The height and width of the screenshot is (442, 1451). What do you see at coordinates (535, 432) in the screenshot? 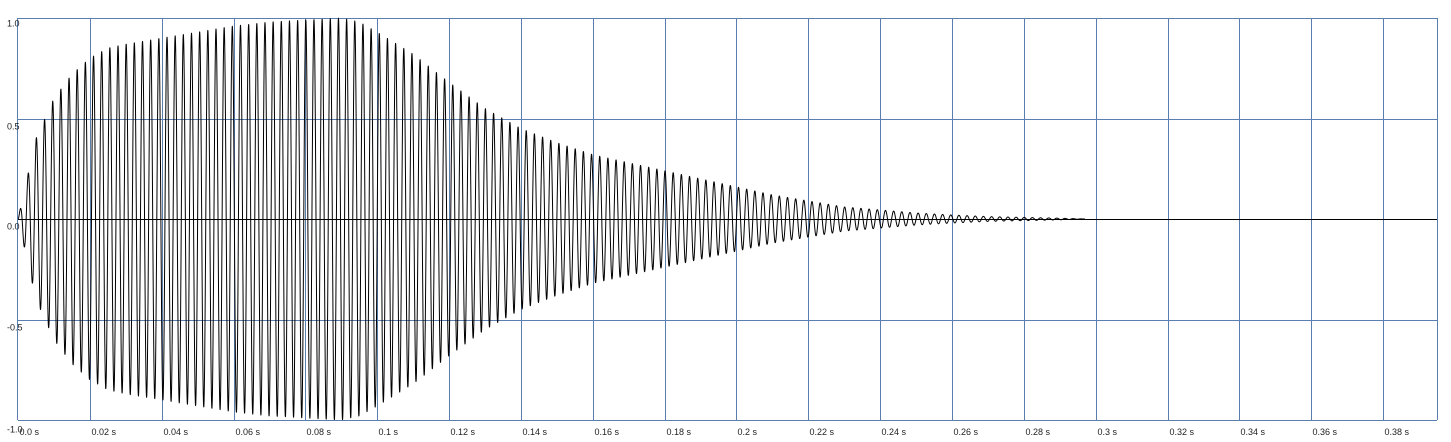
I see `x-tick-label: 0.14 s` at bounding box center [535, 432].